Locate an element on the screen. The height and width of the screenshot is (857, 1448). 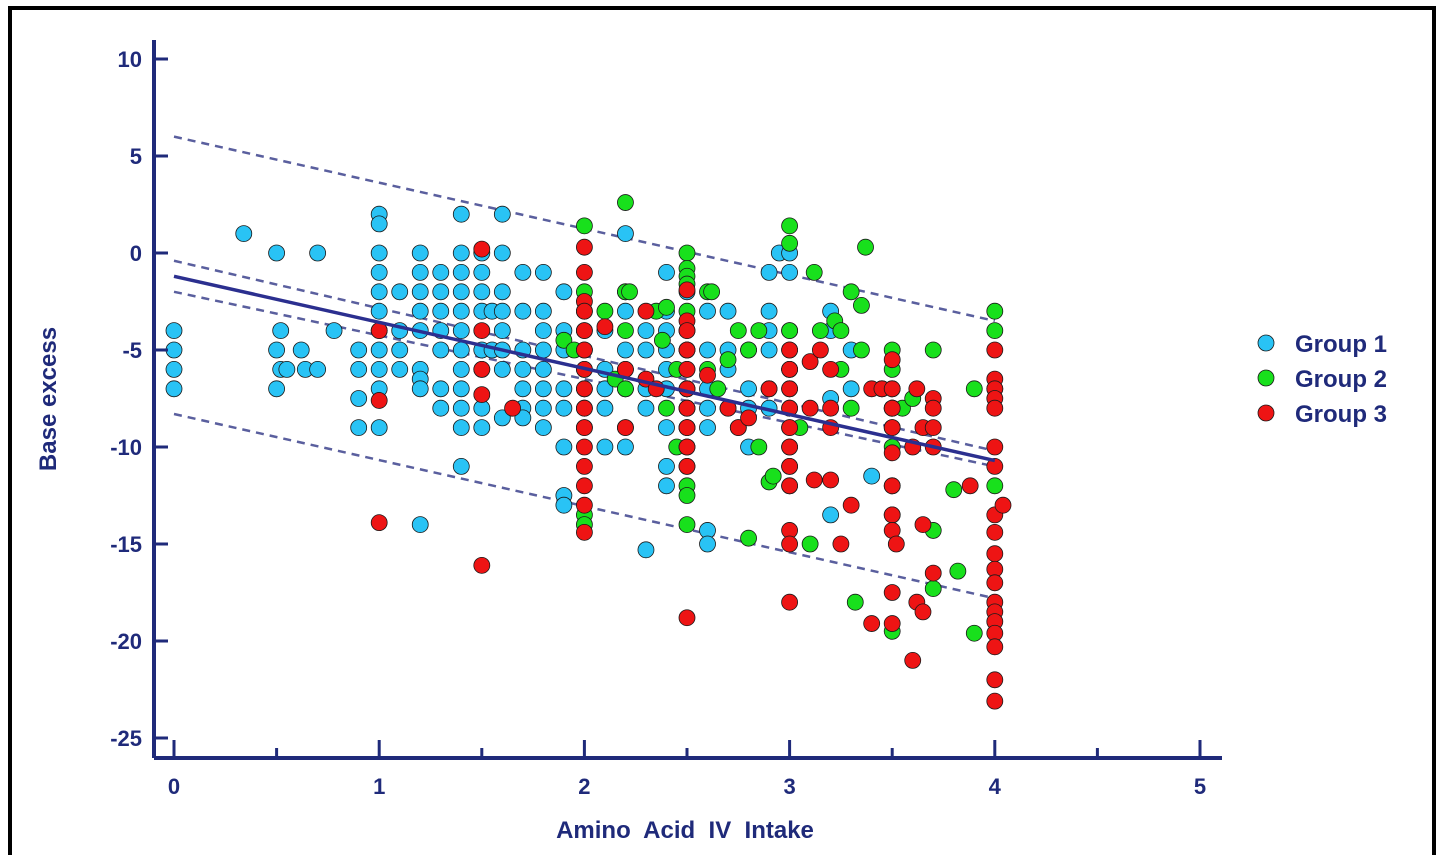
legend: Group 1 Group 2 Group 3 is located at coordinates (1322, 379).